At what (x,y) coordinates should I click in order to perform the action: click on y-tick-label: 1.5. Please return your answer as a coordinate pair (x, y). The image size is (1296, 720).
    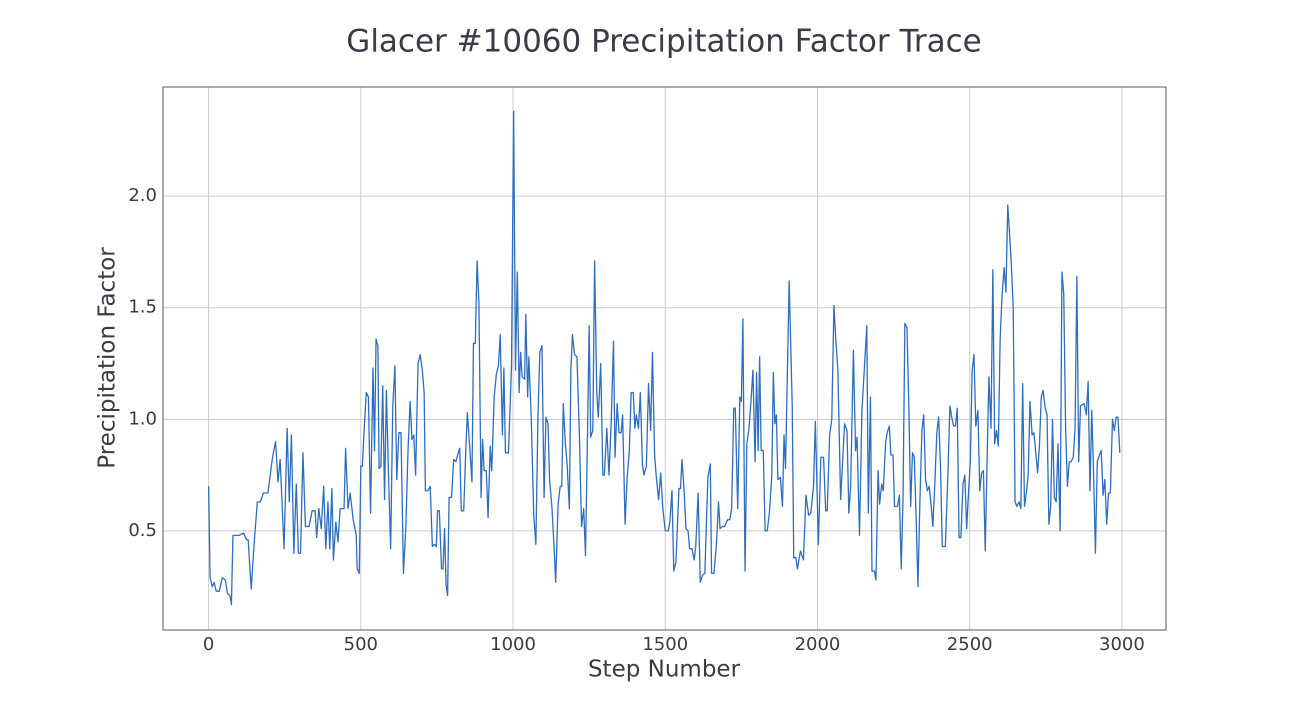
    Looking at the image, I should click on (142, 307).